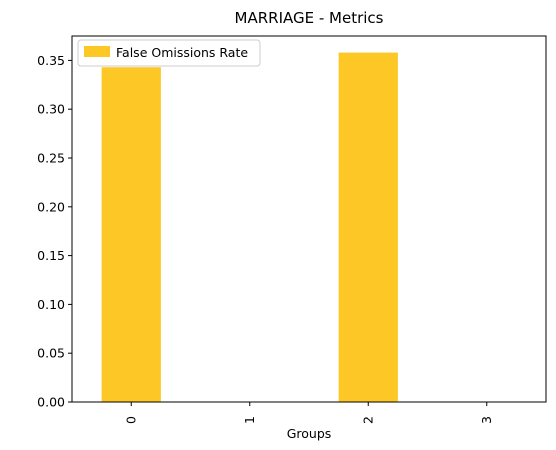  I want to click on y-tick-label: 0.25, so click(51, 158).